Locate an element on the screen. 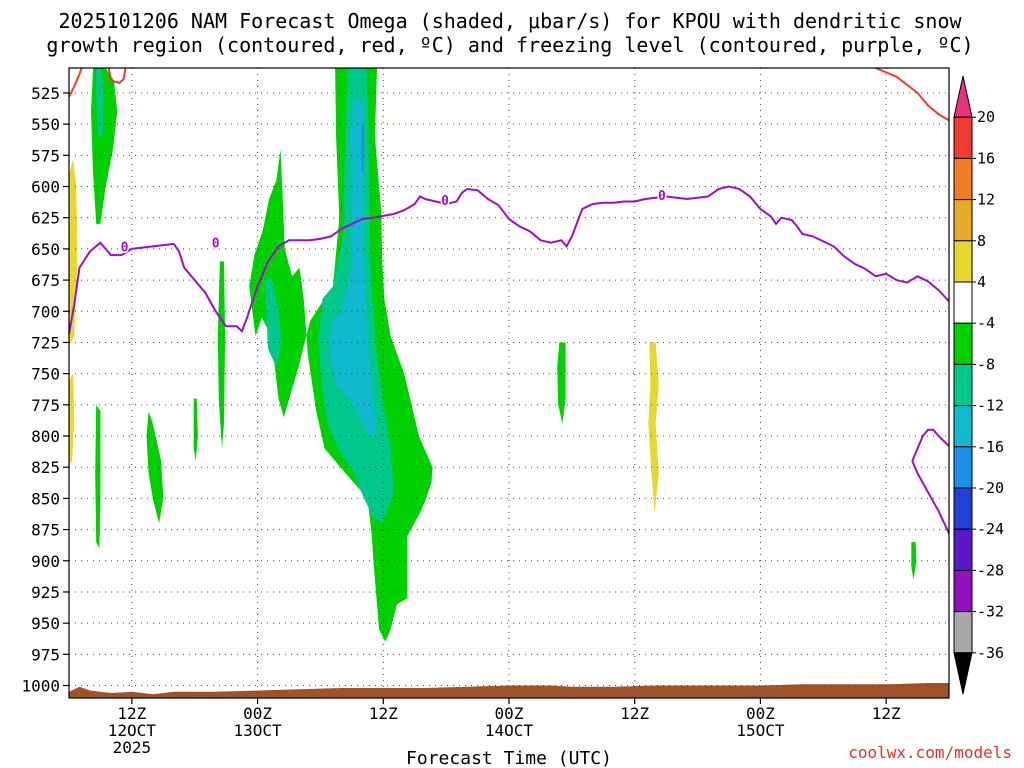  colorbar-label: -36 is located at coordinates (990, 653).